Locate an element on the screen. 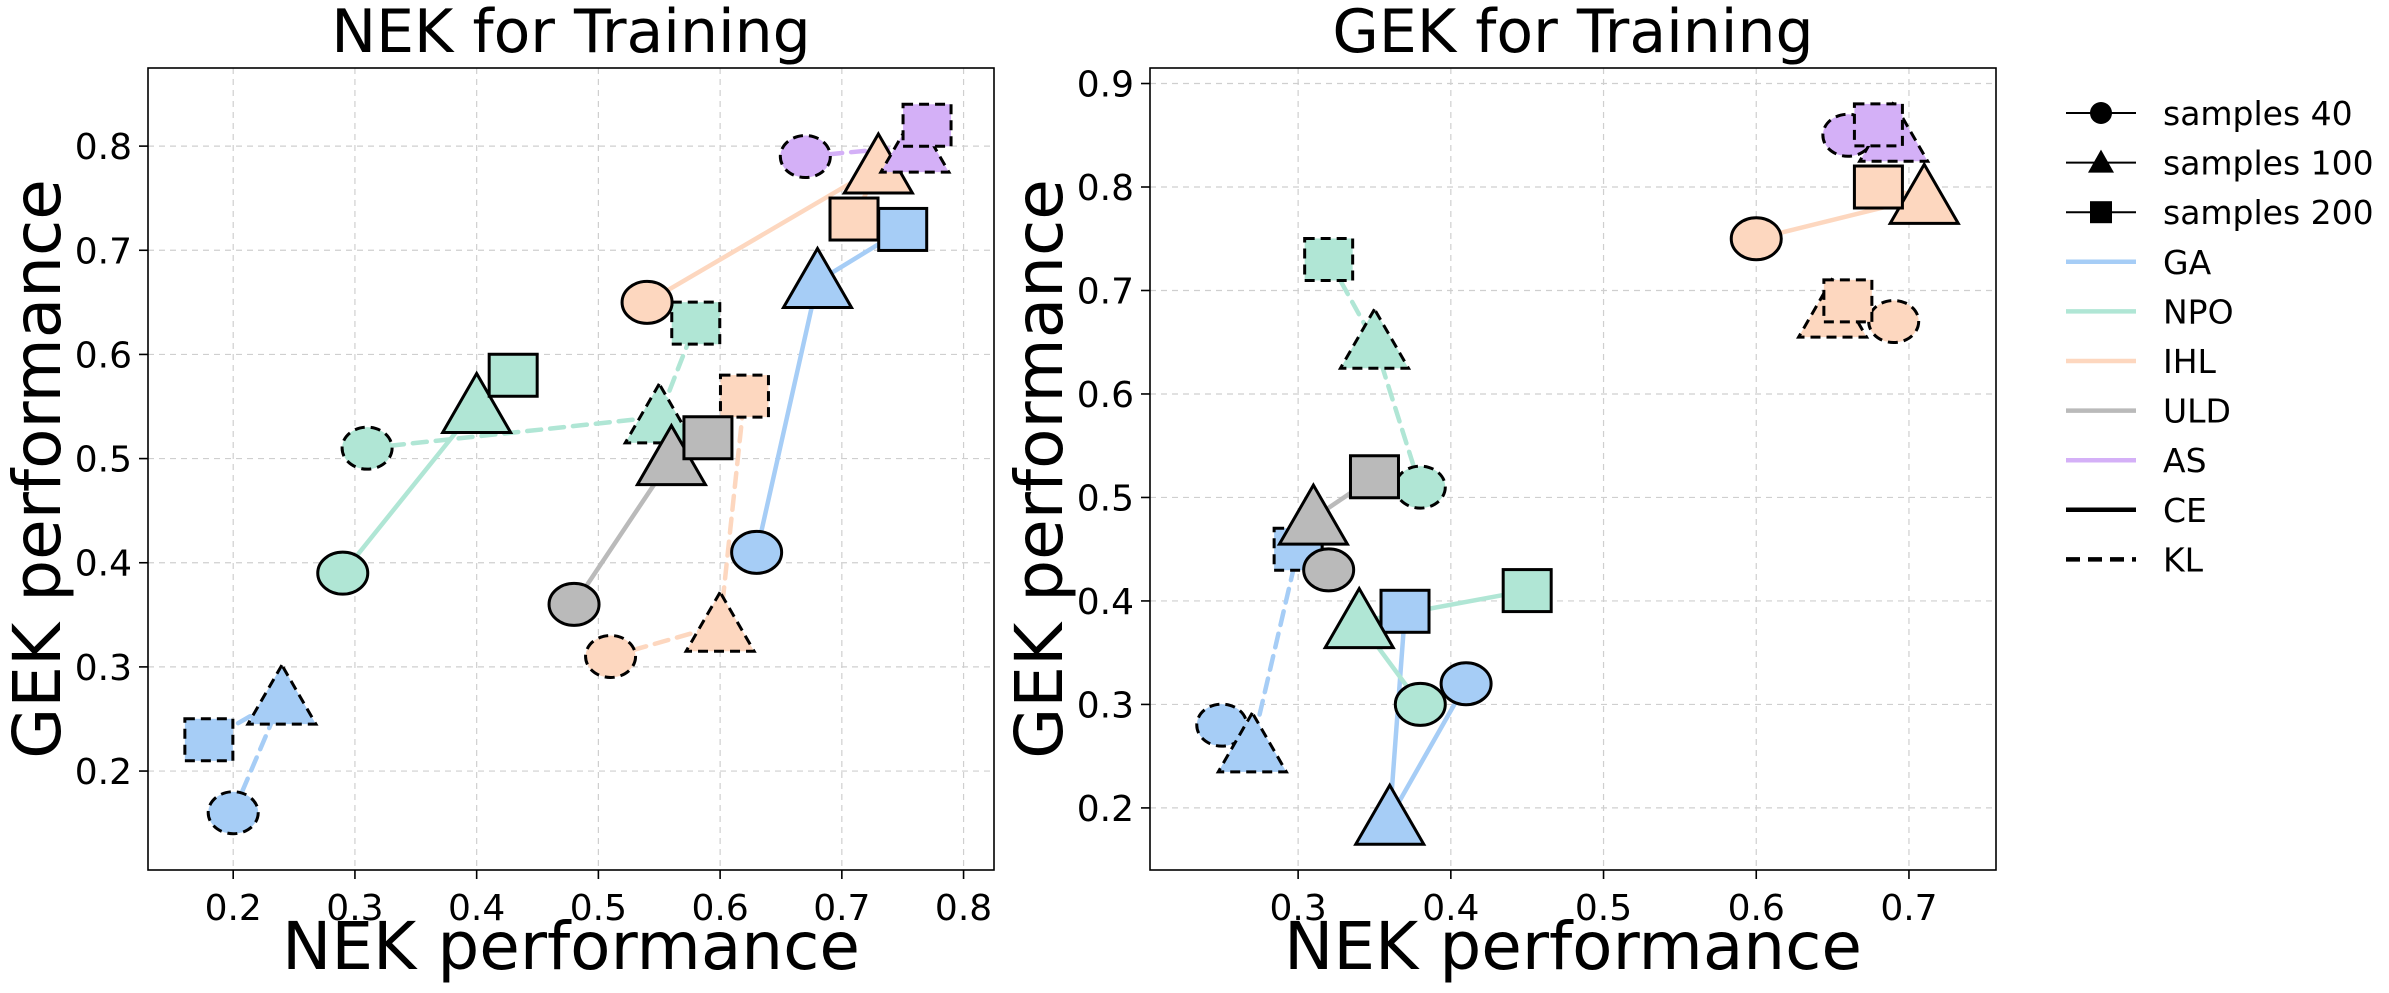 This screenshot has width=2389, height=993. square-marker-icon is located at coordinates (2101, 212).